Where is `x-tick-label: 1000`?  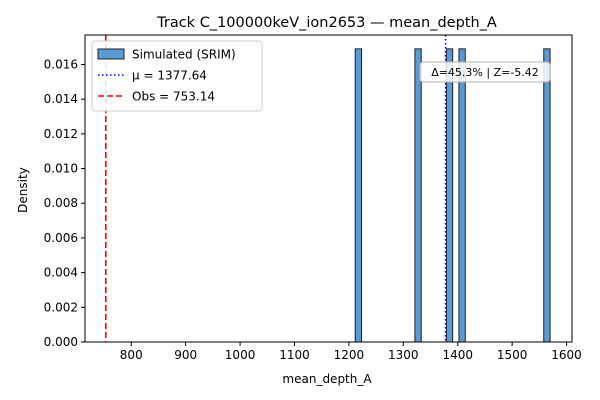 x-tick-label: 1000 is located at coordinates (240, 355).